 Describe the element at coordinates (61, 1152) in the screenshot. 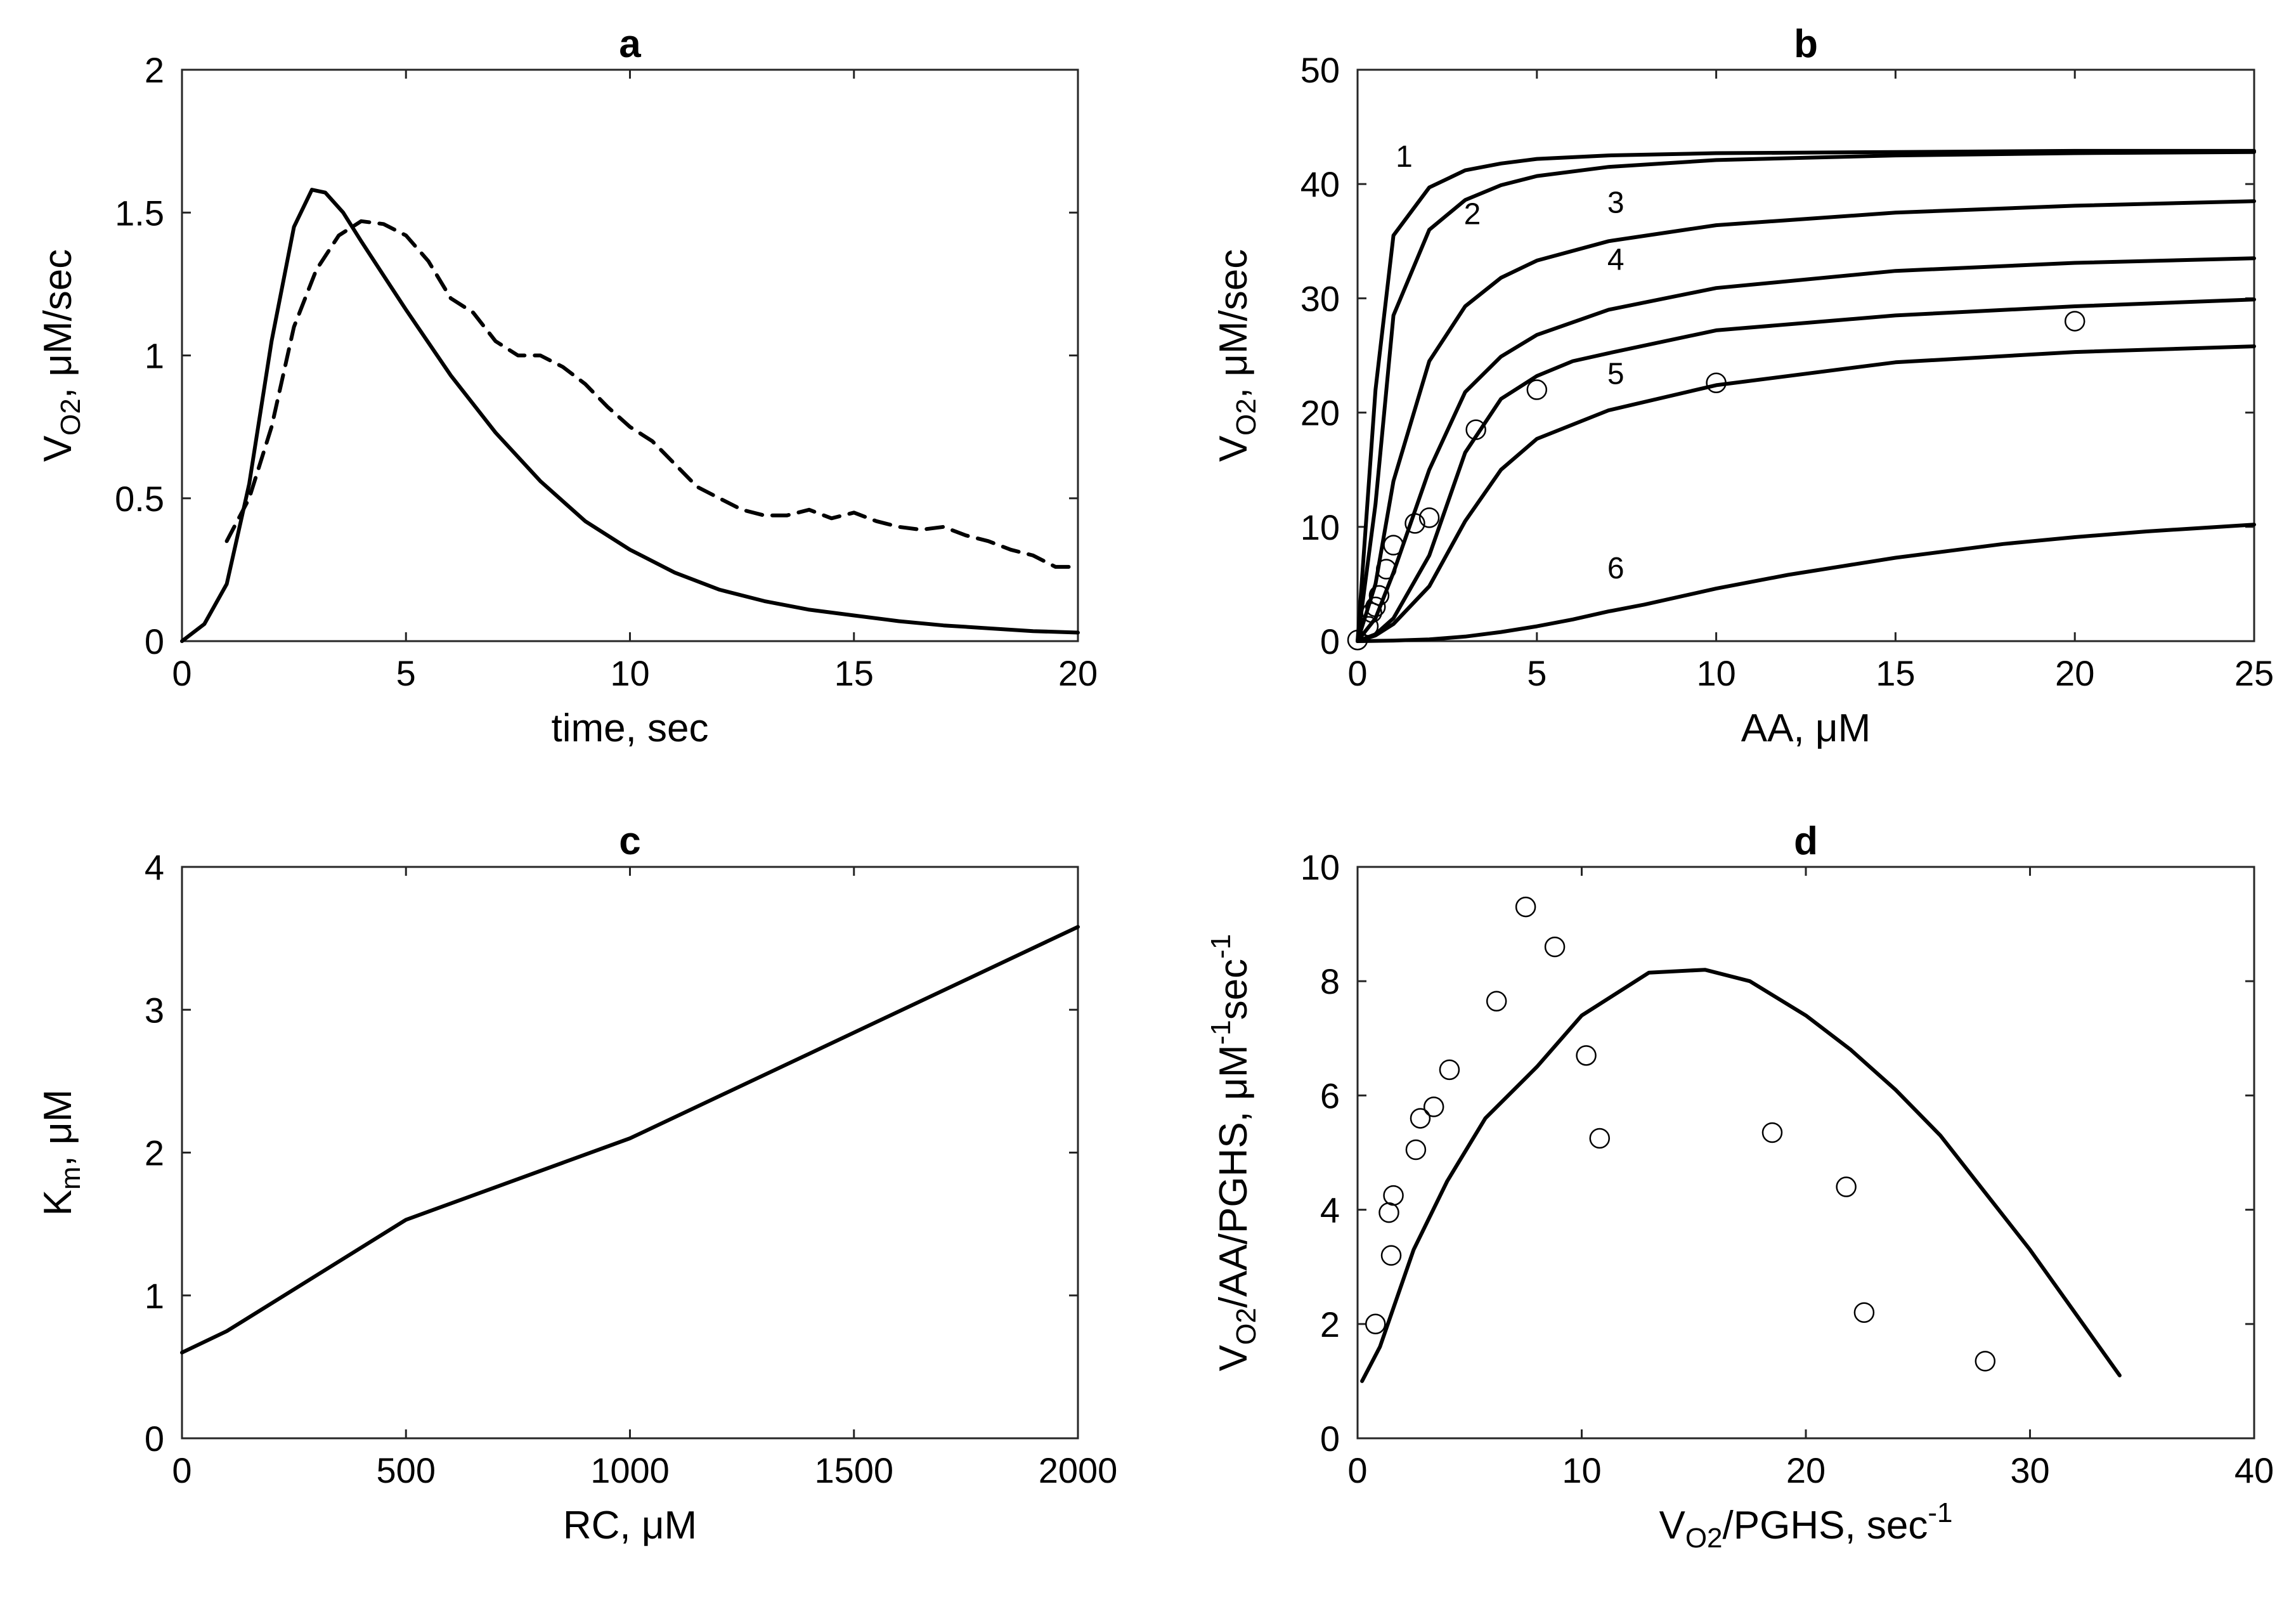

I see `y-axis-label: Km, μM` at that location.